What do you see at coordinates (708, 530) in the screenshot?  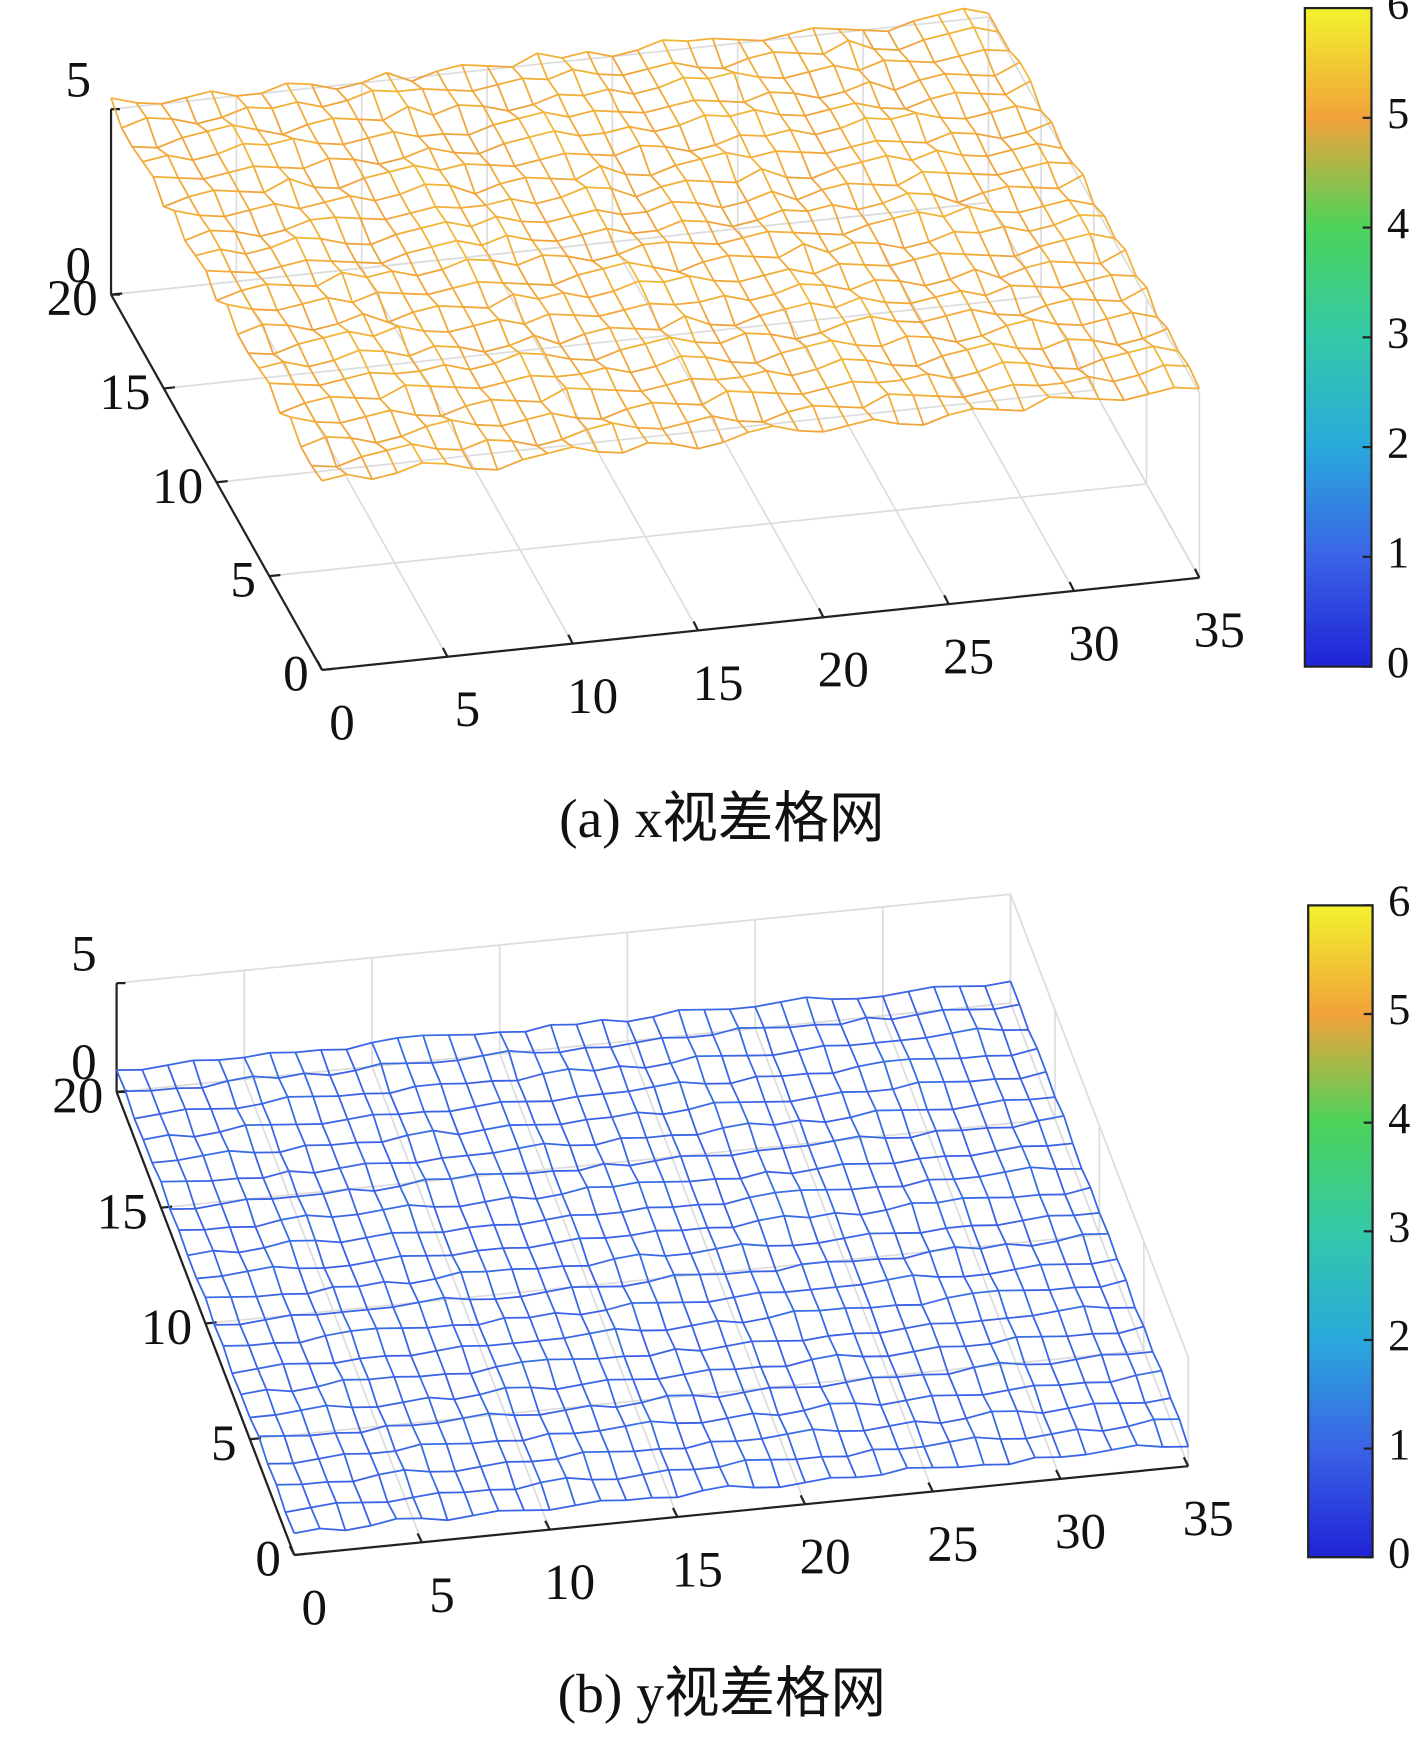 I see `grid-line` at bounding box center [708, 530].